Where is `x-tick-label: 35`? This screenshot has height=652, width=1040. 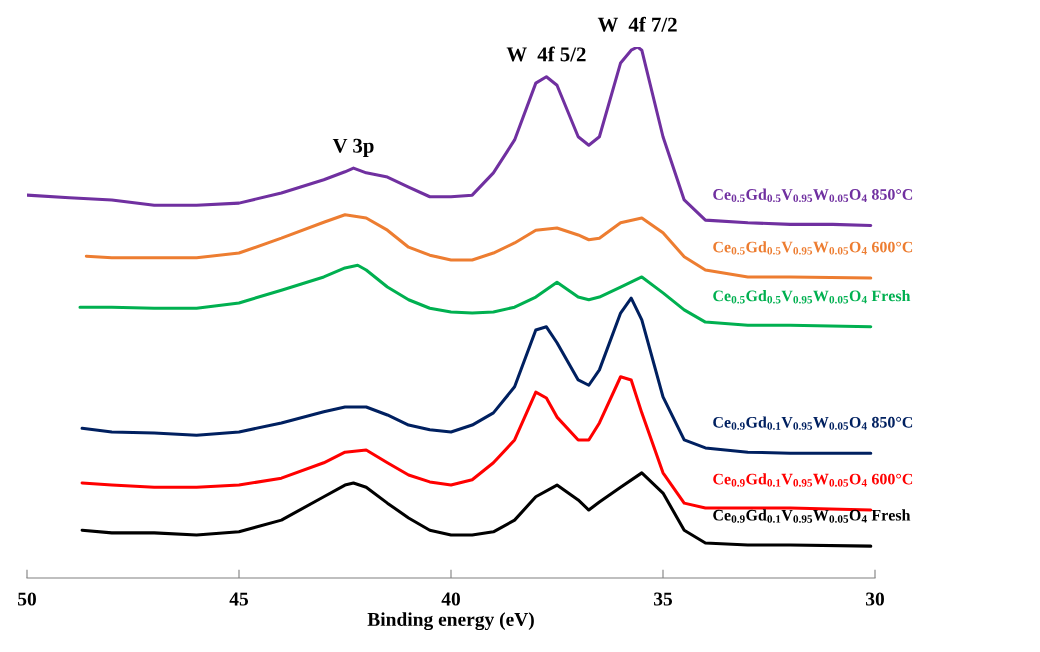 x-tick-label: 35 is located at coordinates (663, 599).